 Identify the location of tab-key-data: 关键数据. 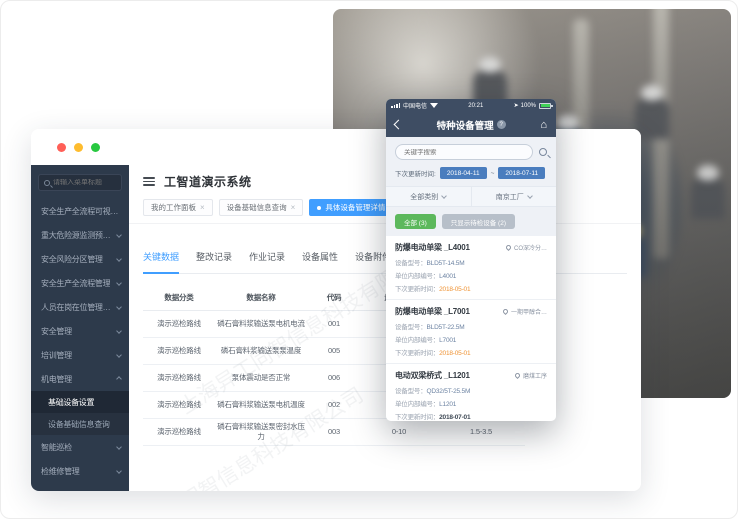
(161, 262).